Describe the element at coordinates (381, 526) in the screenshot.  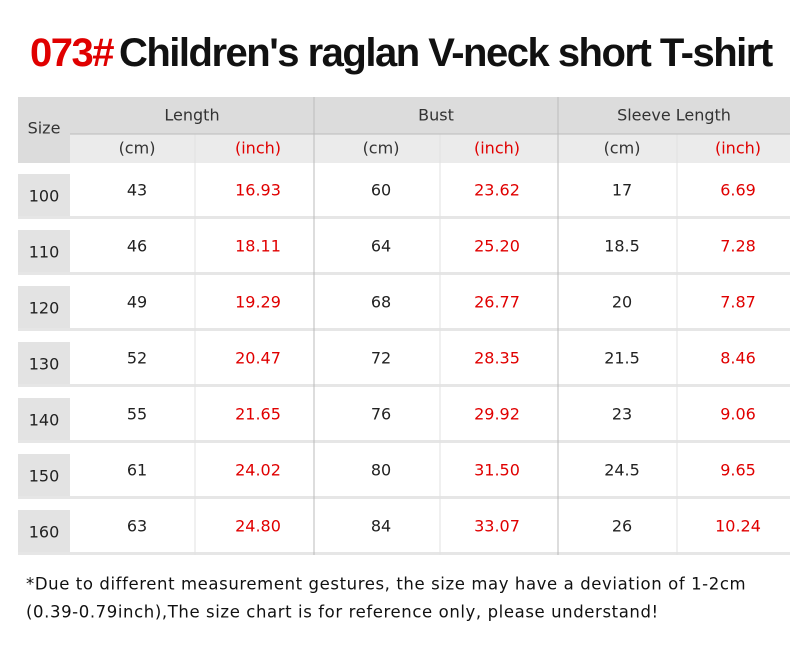
I see `measurement: 84` at that location.